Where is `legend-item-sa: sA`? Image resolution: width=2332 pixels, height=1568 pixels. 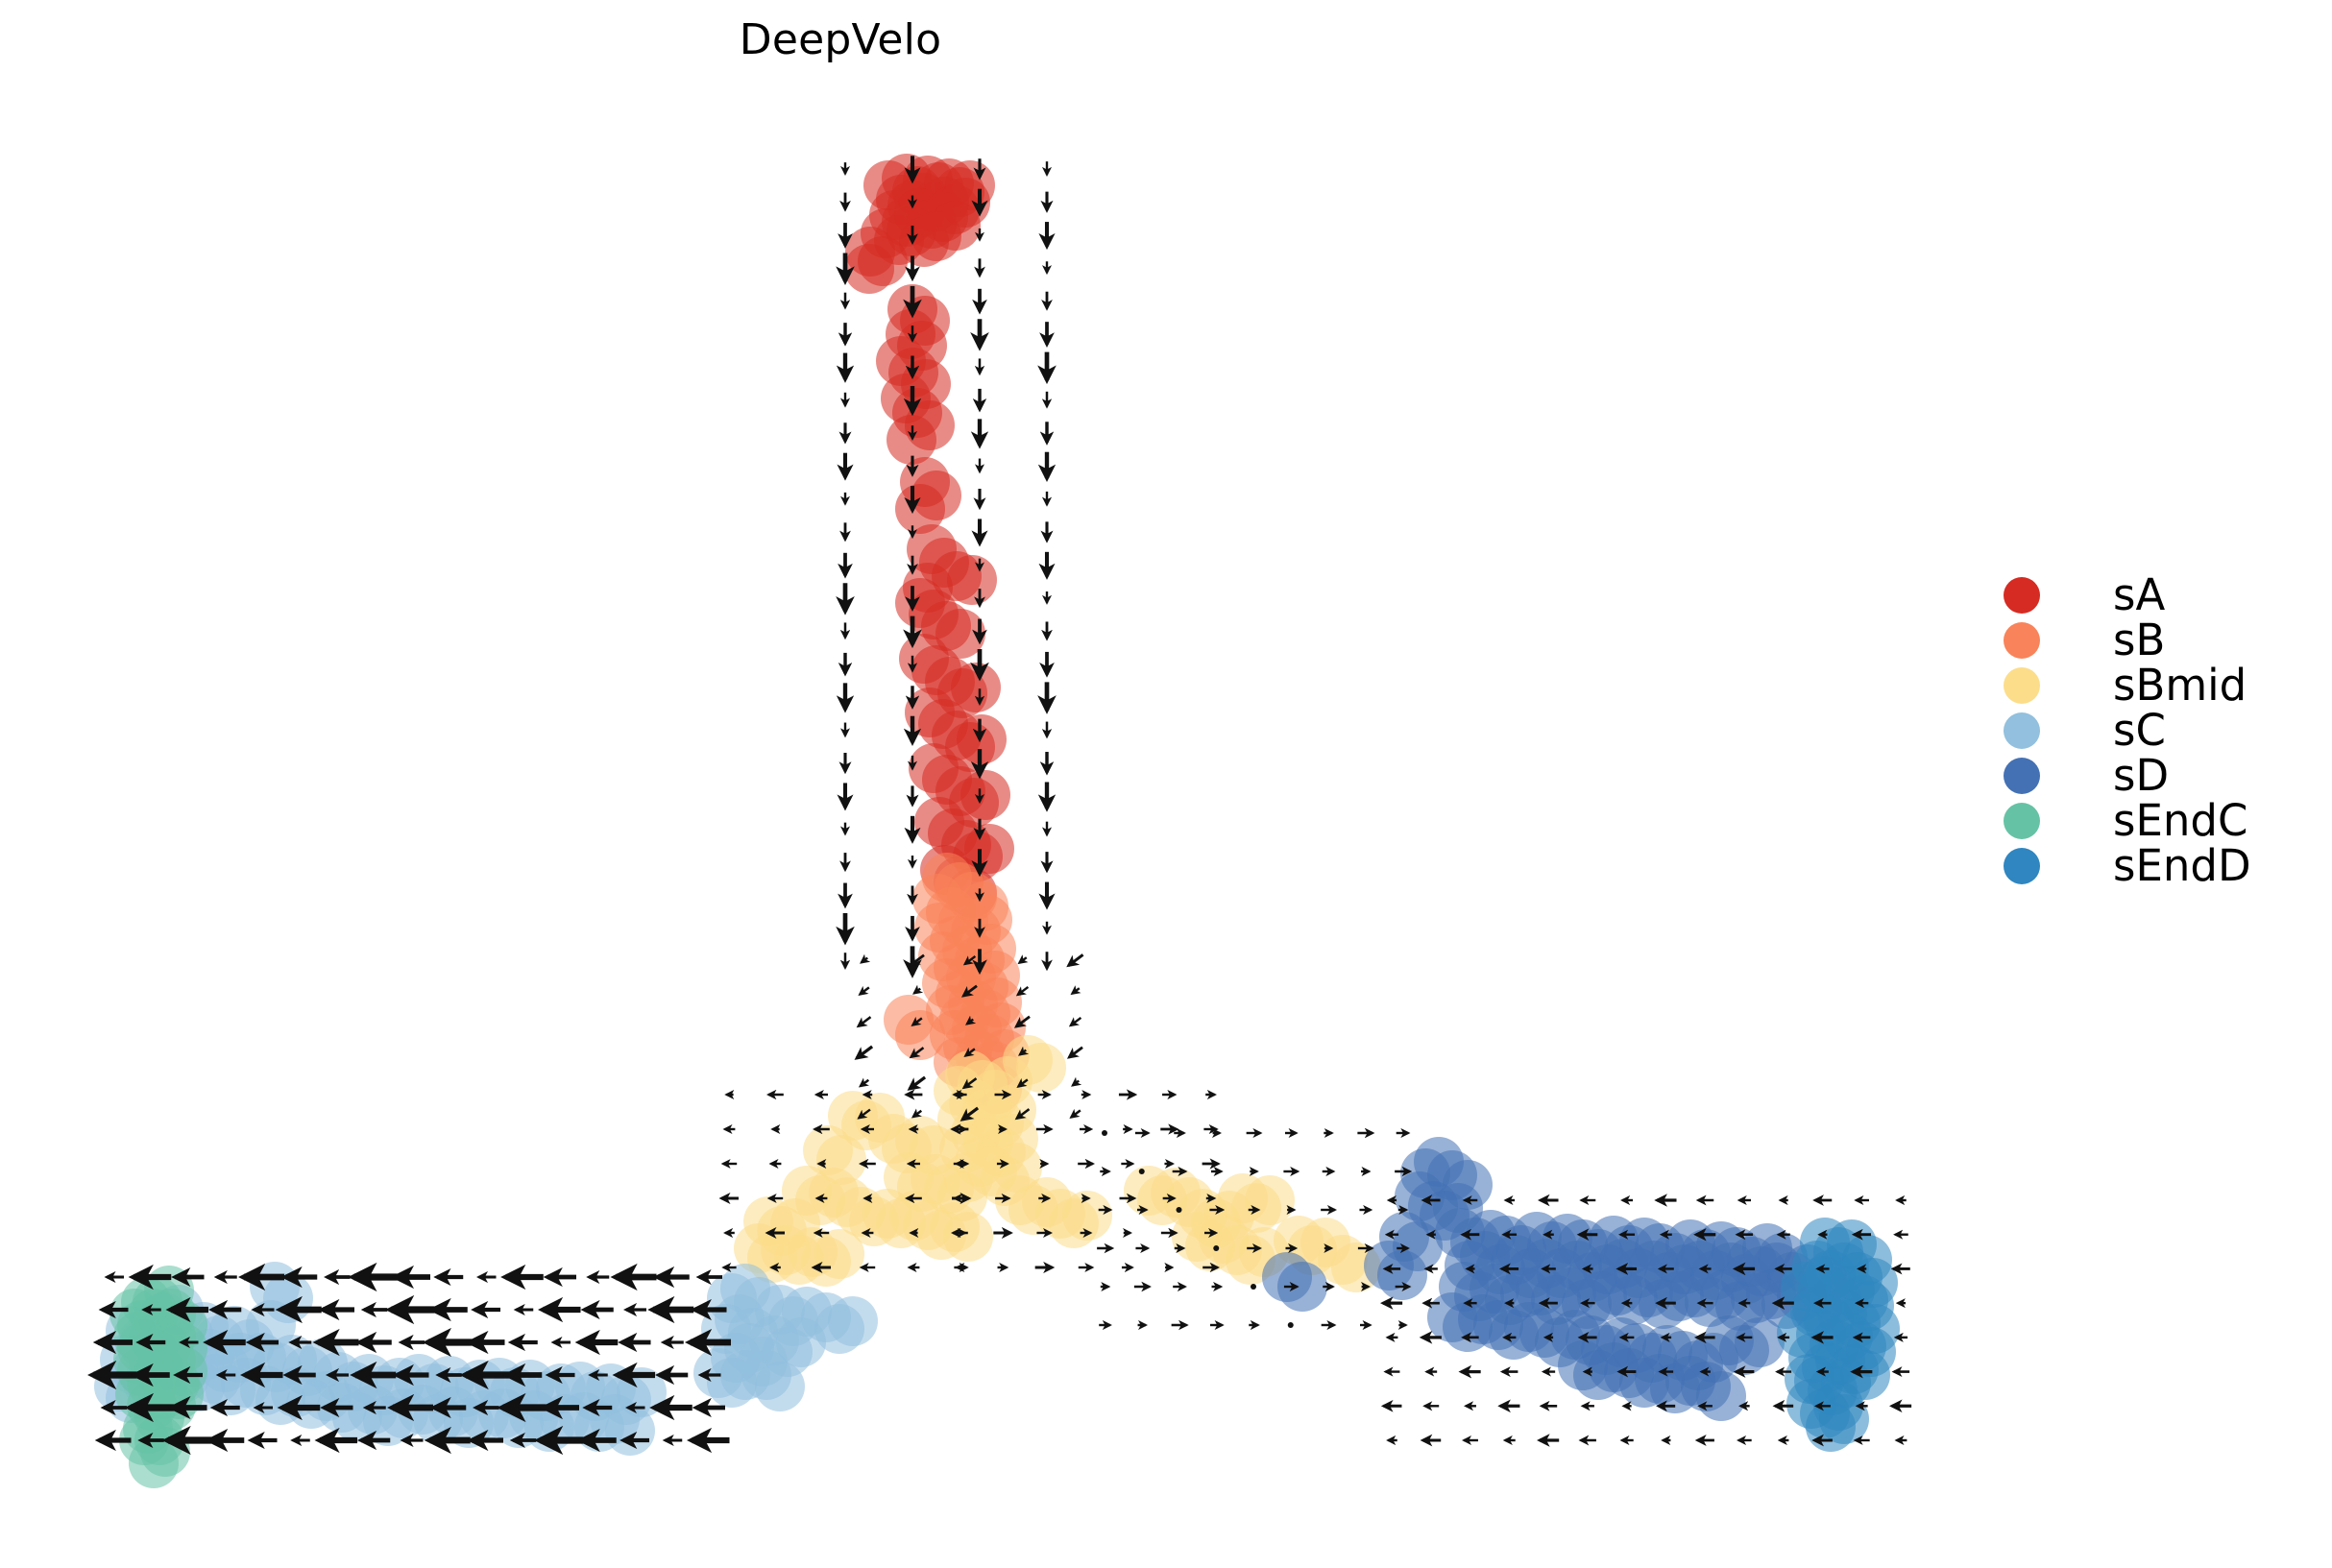 legend-item-sa: sA is located at coordinates (2162, 594).